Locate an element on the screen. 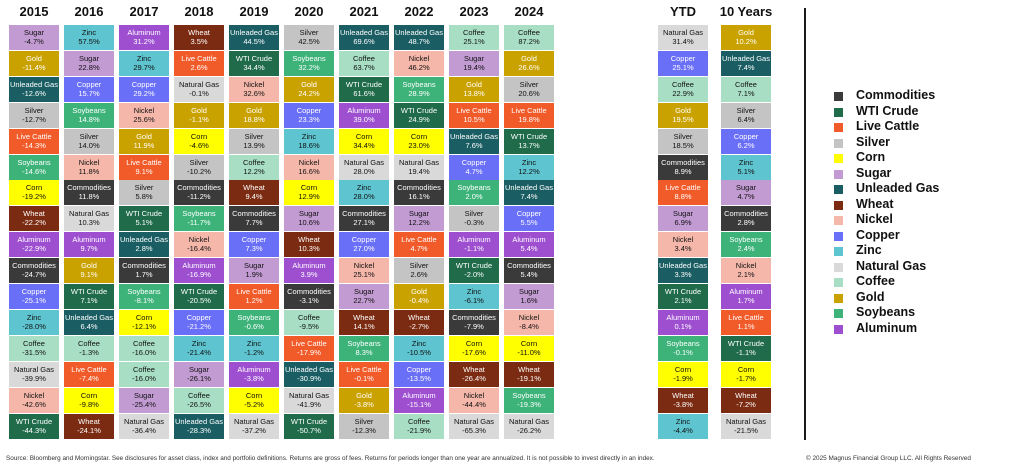 The height and width of the screenshot is (466, 1013). return-cell: Unleaded Gas -28.3% is located at coordinates (199, 426).